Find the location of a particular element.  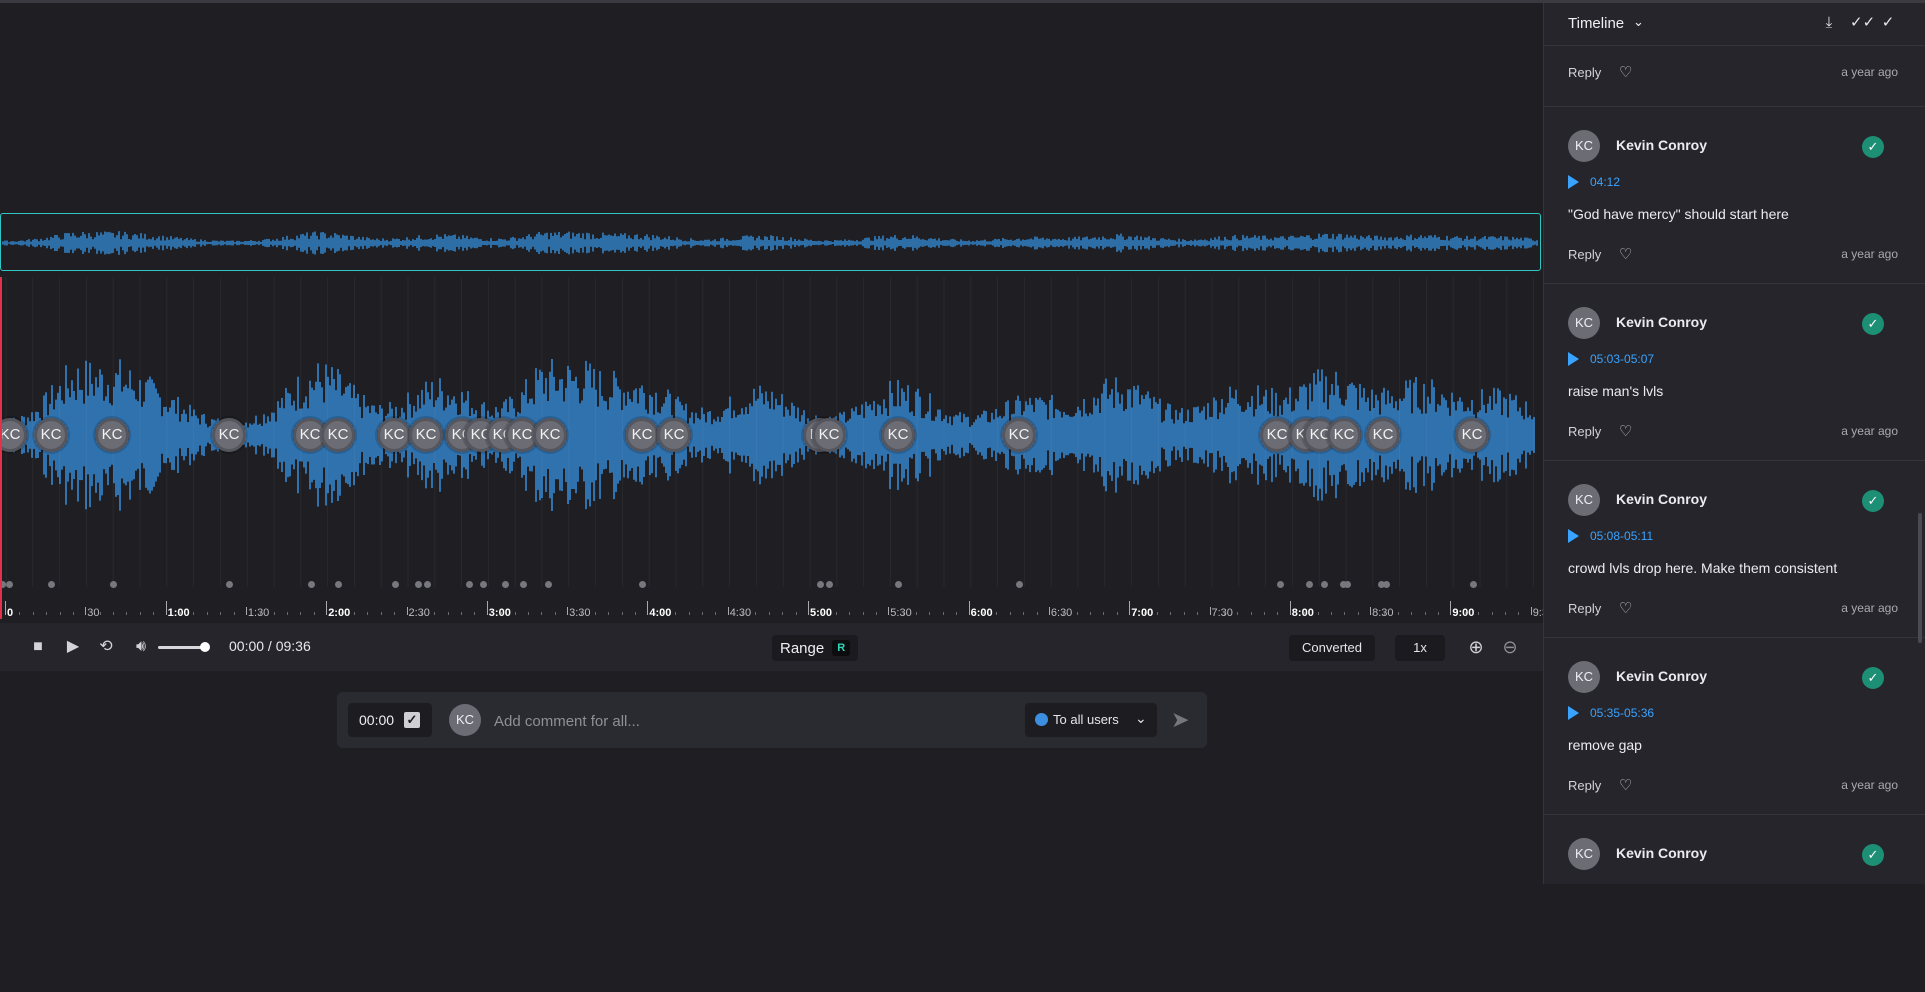

playback-speed-button: 1x is located at coordinates (1420, 648).